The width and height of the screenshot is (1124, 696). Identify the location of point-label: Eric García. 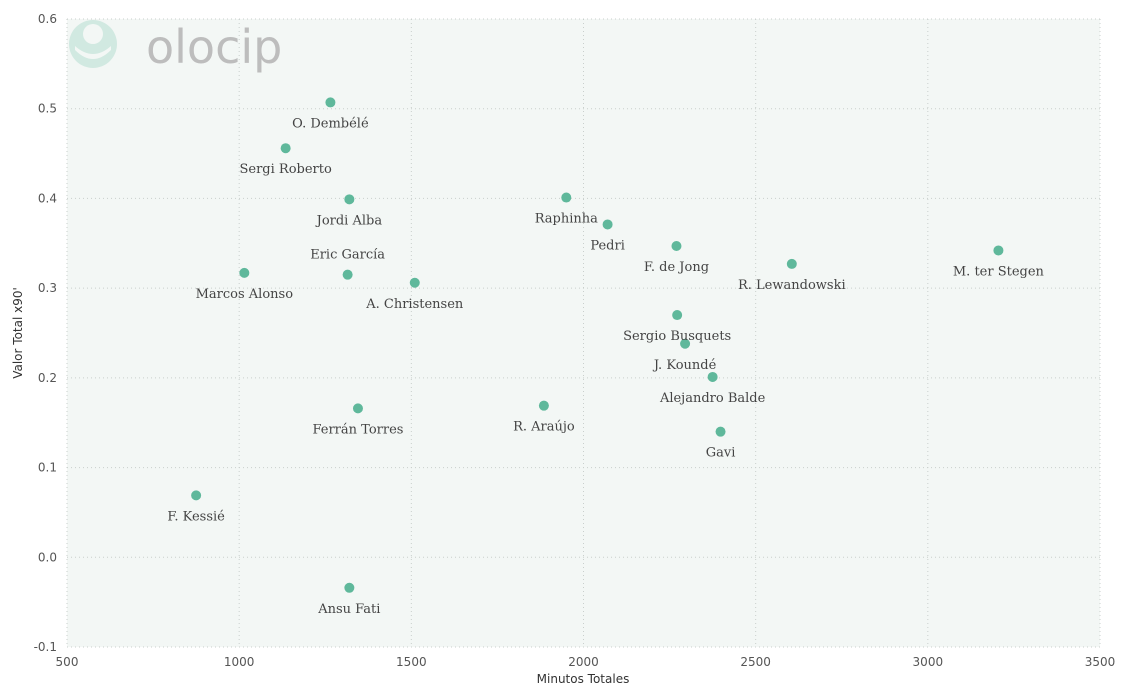
(347, 255).